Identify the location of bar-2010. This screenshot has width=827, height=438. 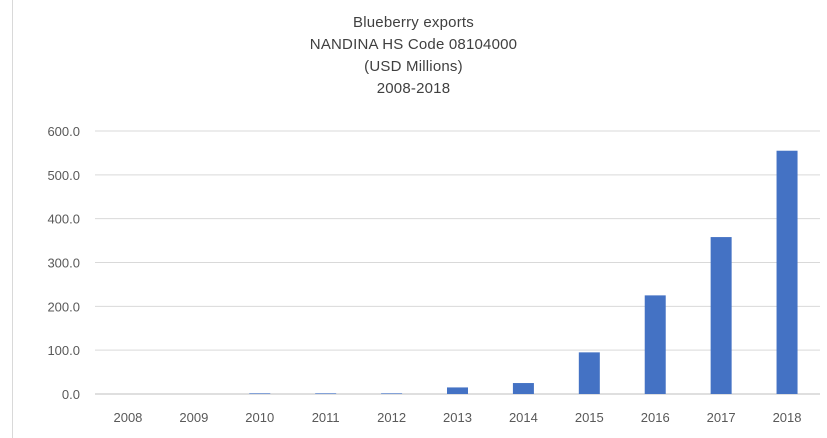
(260, 393).